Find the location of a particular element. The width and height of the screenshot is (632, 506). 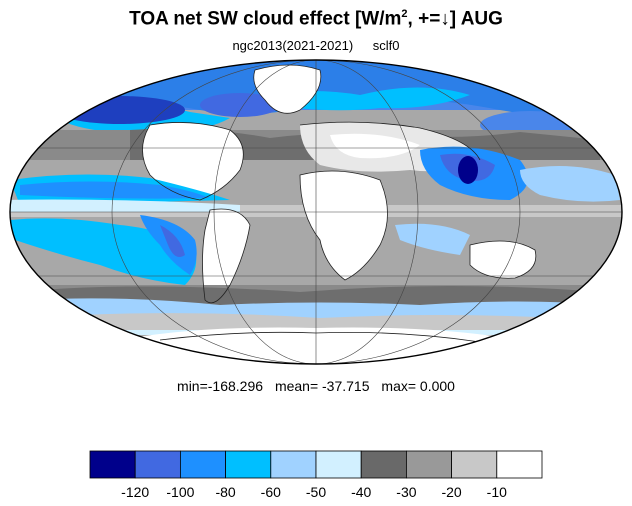

colorbar-tick-label: -60 is located at coordinates (271, 492).